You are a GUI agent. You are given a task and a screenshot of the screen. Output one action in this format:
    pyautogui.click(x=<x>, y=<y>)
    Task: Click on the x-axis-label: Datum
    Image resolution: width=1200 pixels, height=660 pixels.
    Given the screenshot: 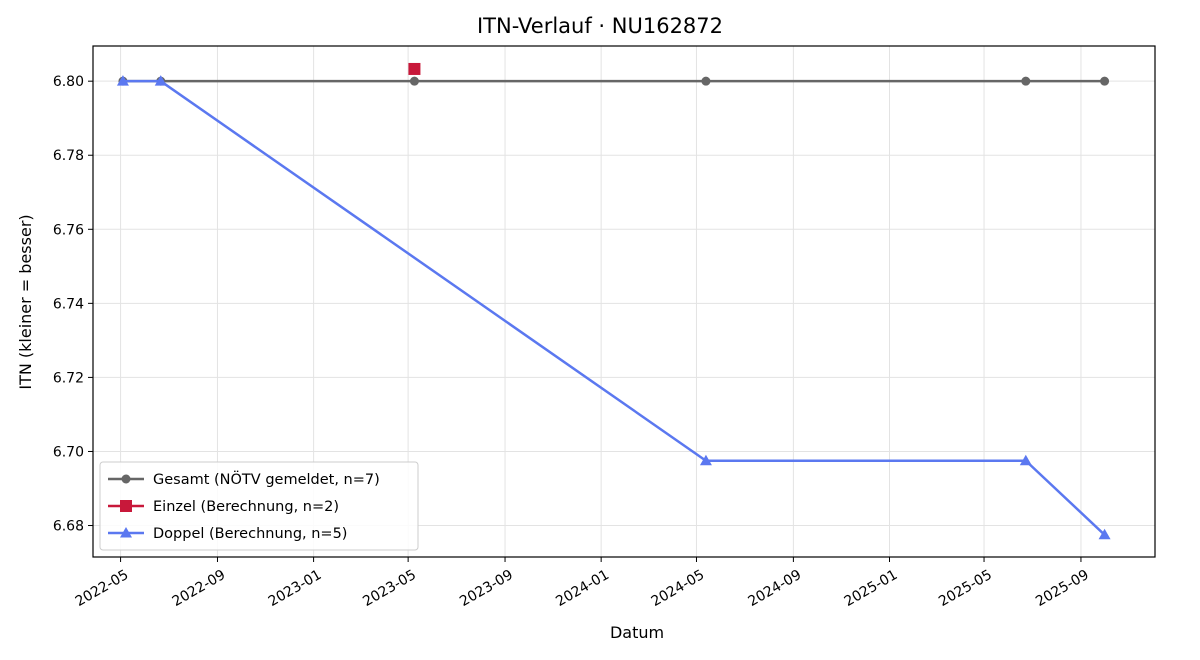 What is the action you would take?
    pyautogui.click(x=637, y=632)
    